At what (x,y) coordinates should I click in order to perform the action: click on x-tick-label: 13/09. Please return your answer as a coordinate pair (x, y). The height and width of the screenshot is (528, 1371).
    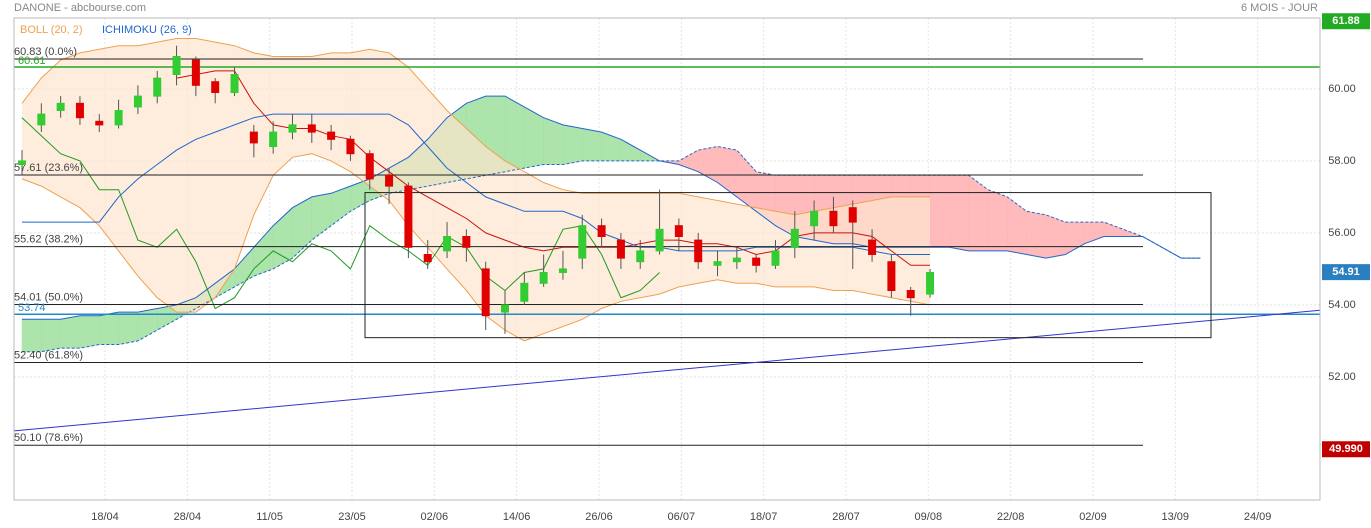
    Looking at the image, I should click on (1176, 517).